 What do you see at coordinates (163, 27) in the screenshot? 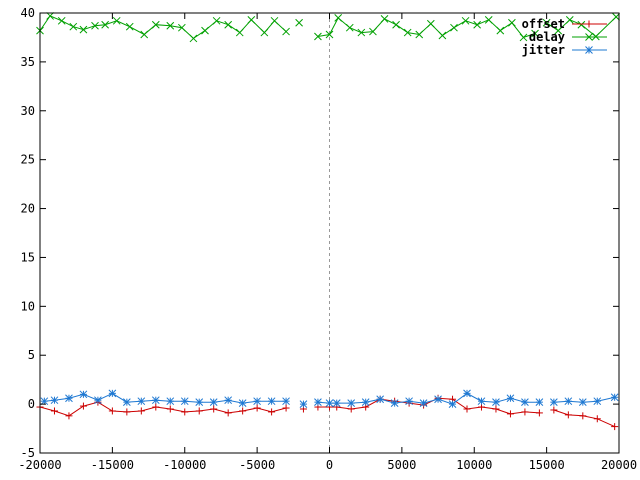
I see `series-line-delay` at bounding box center [163, 27].